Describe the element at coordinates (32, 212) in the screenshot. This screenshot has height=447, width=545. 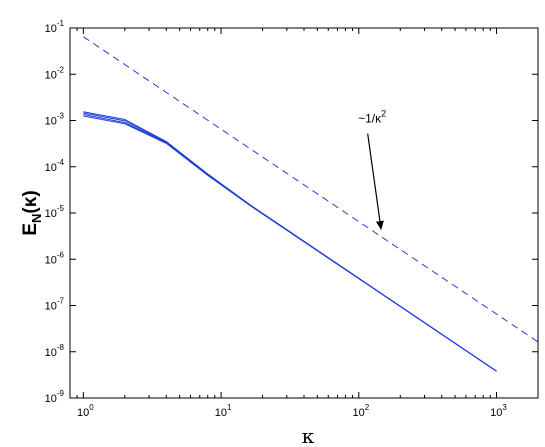
I see `y-axis-label: EN(κ)` at that location.